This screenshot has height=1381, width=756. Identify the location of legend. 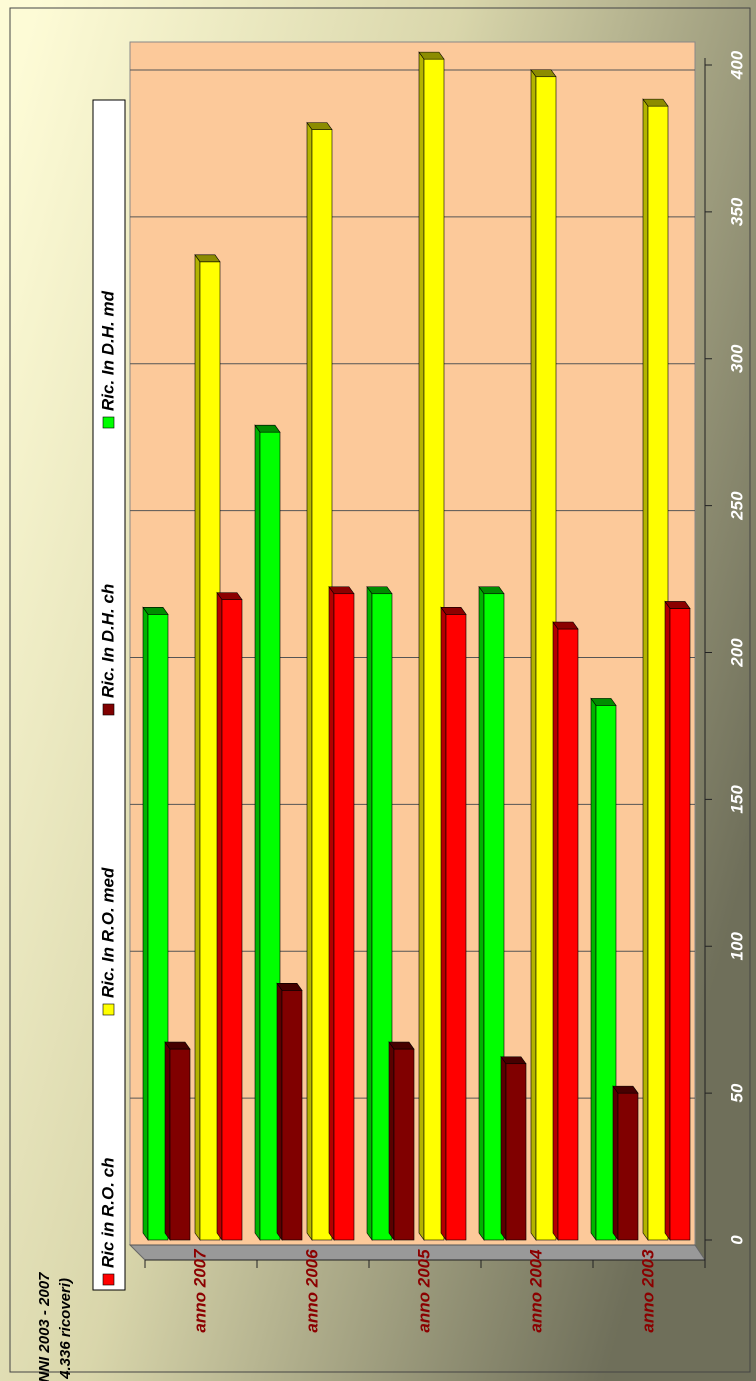
(109, 695).